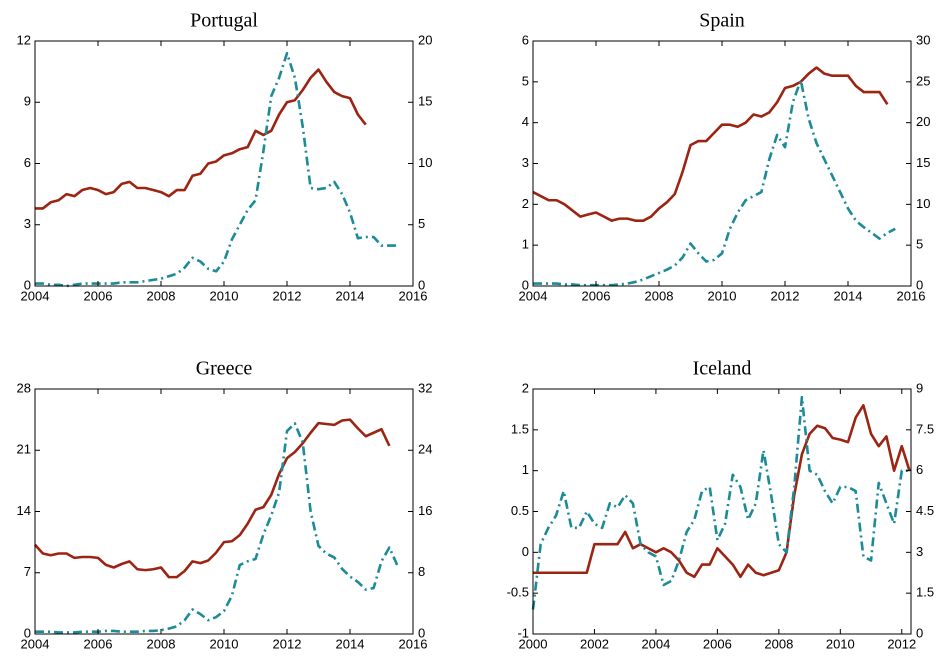 The width and height of the screenshot is (945, 656). Describe the element at coordinates (24, 39) in the screenshot. I see `y-tick-label: 12` at that location.